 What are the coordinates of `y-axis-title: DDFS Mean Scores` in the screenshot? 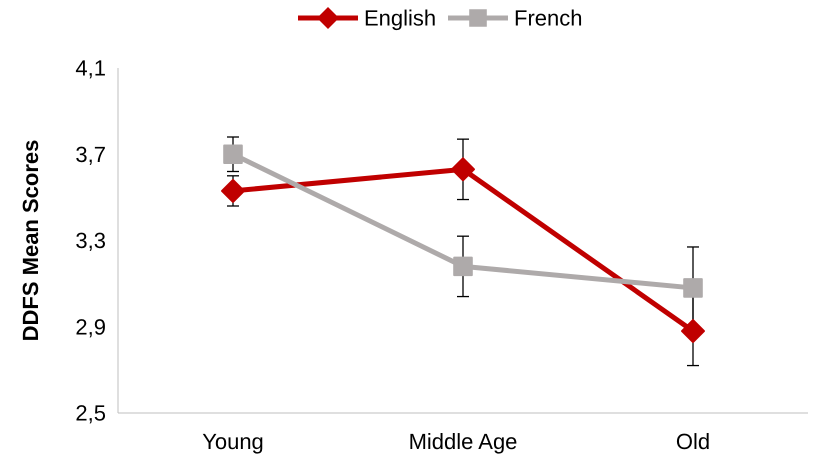 It's located at (30, 241).